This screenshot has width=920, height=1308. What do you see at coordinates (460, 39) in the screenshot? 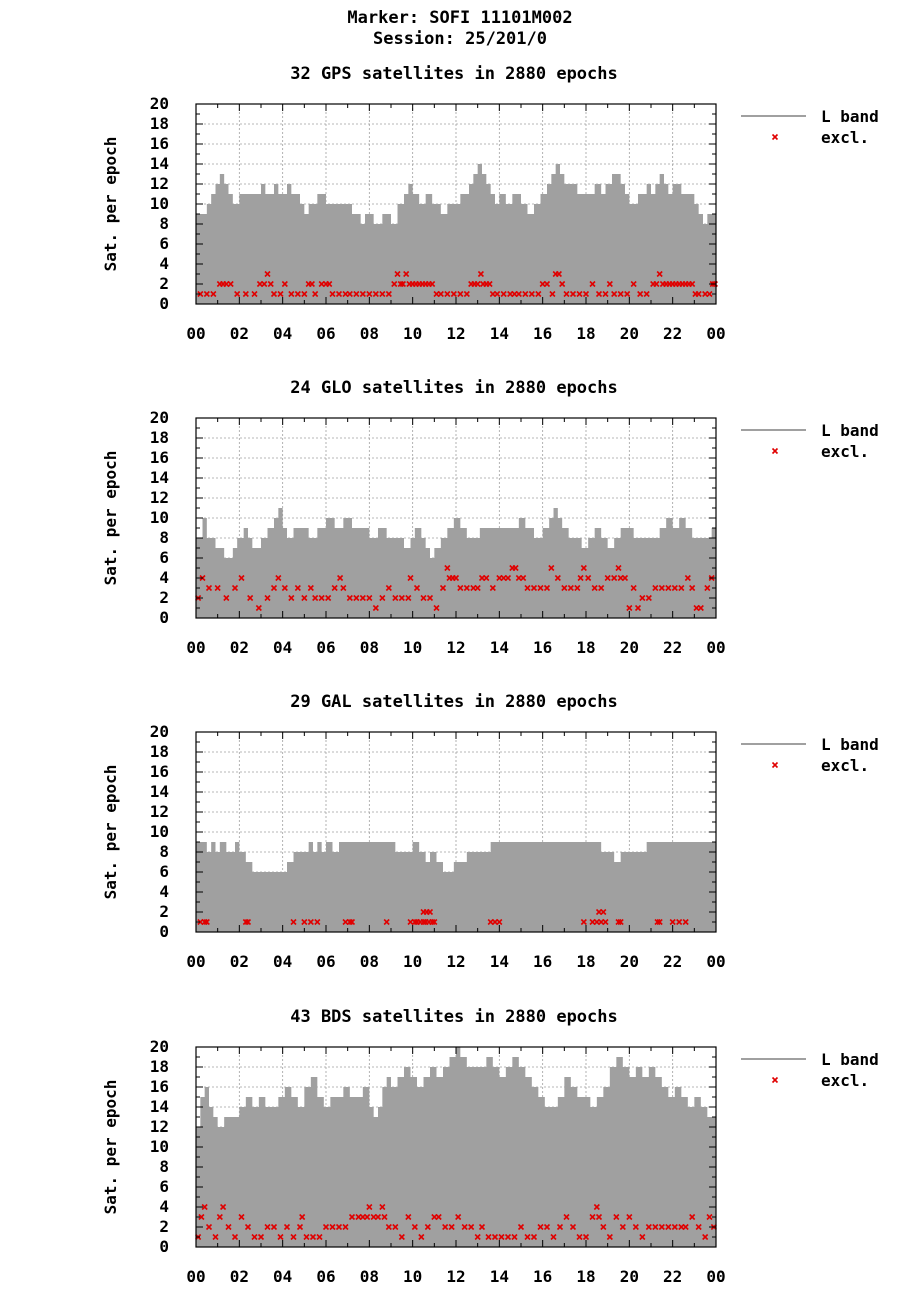
I see `session-label: Session: 25/201/0` at bounding box center [460, 39].